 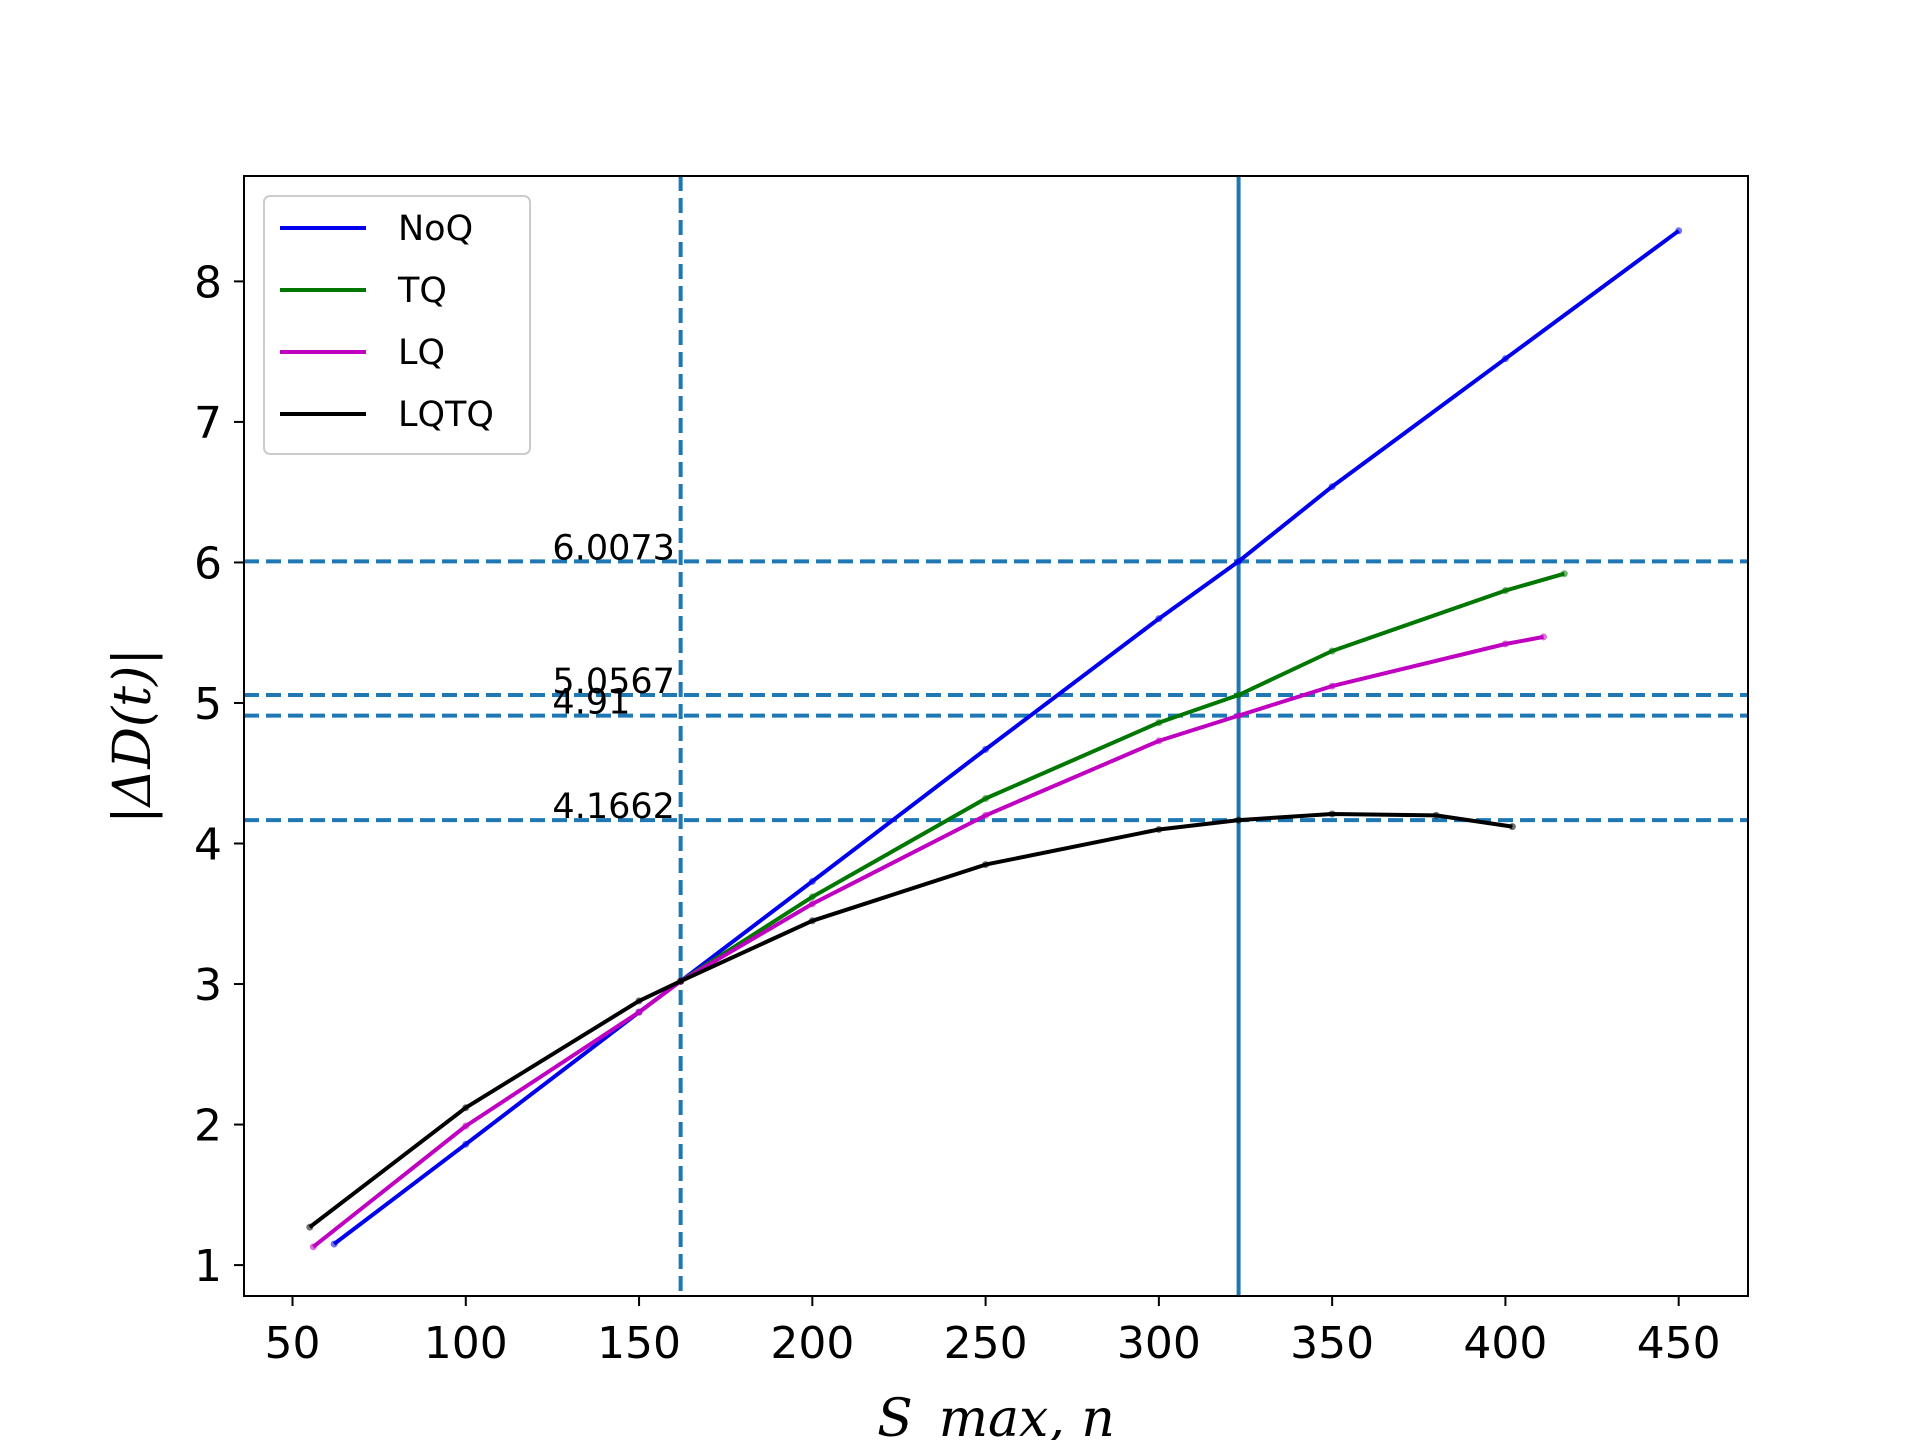 What do you see at coordinates (208, 985) in the screenshot?
I see `y-tick-label: 3` at bounding box center [208, 985].